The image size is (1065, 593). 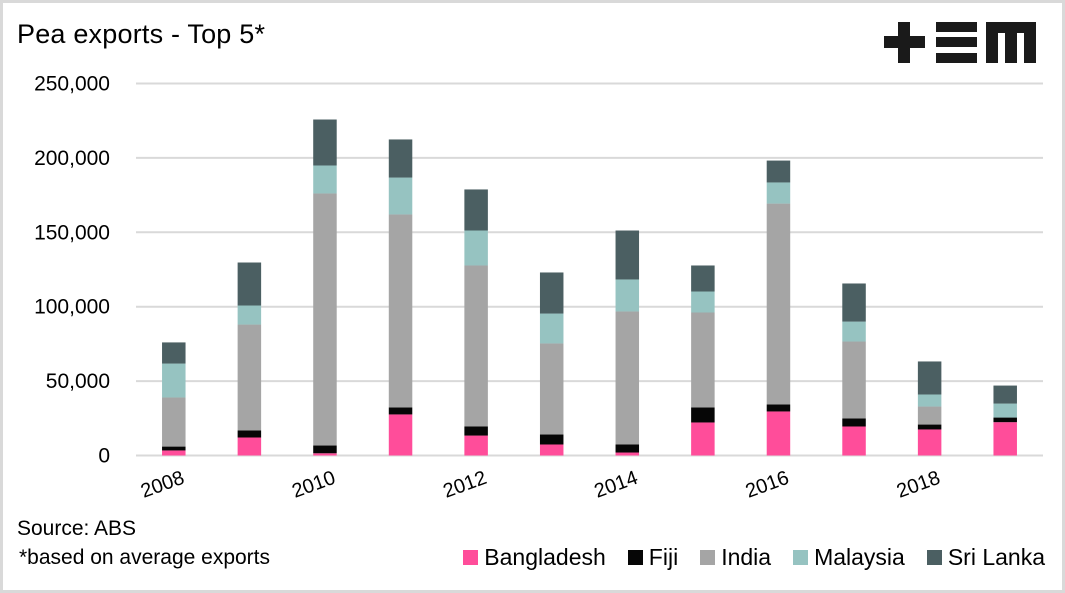 I want to click on logo-e-bar-bottom, so click(x=956, y=58).